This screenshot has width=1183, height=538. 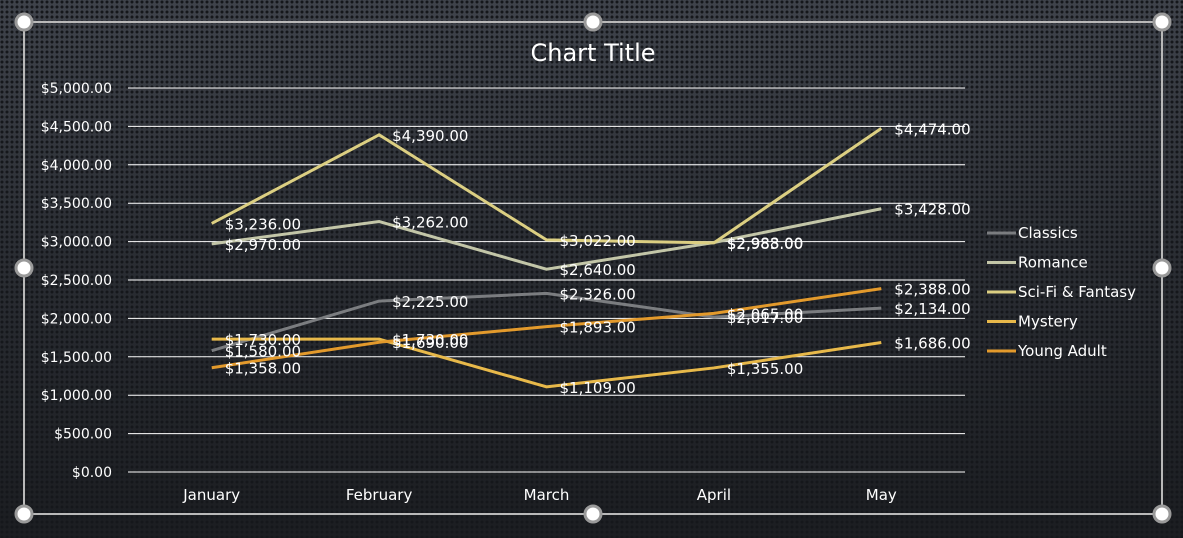 What do you see at coordinates (1162, 268) in the screenshot?
I see `resize-handle-right` at bounding box center [1162, 268].